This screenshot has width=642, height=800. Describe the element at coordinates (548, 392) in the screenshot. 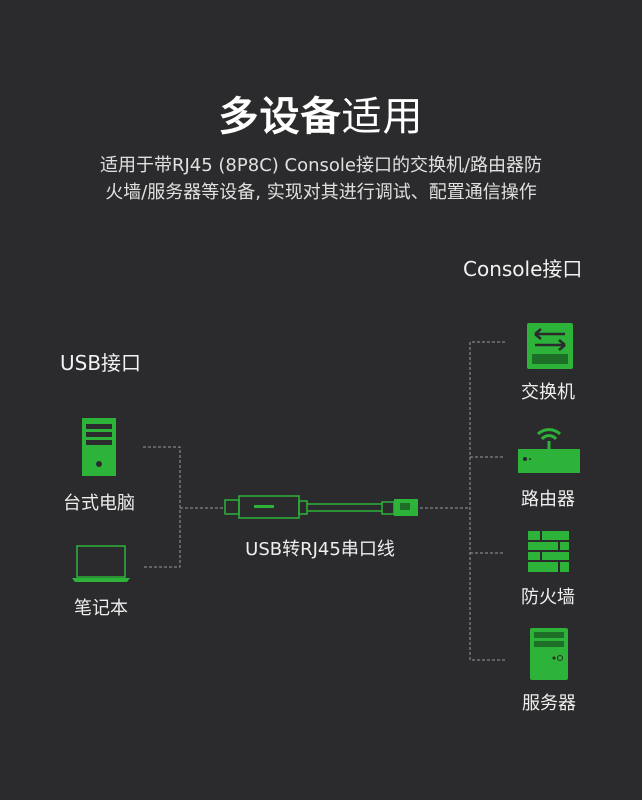

I see `switch-label: 交换机` at that location.